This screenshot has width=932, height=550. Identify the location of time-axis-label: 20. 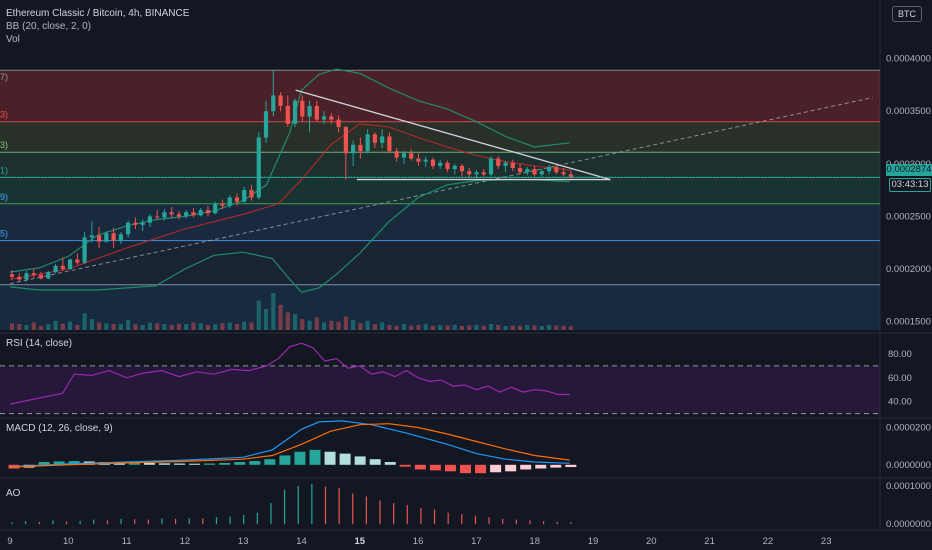
(651, 541).